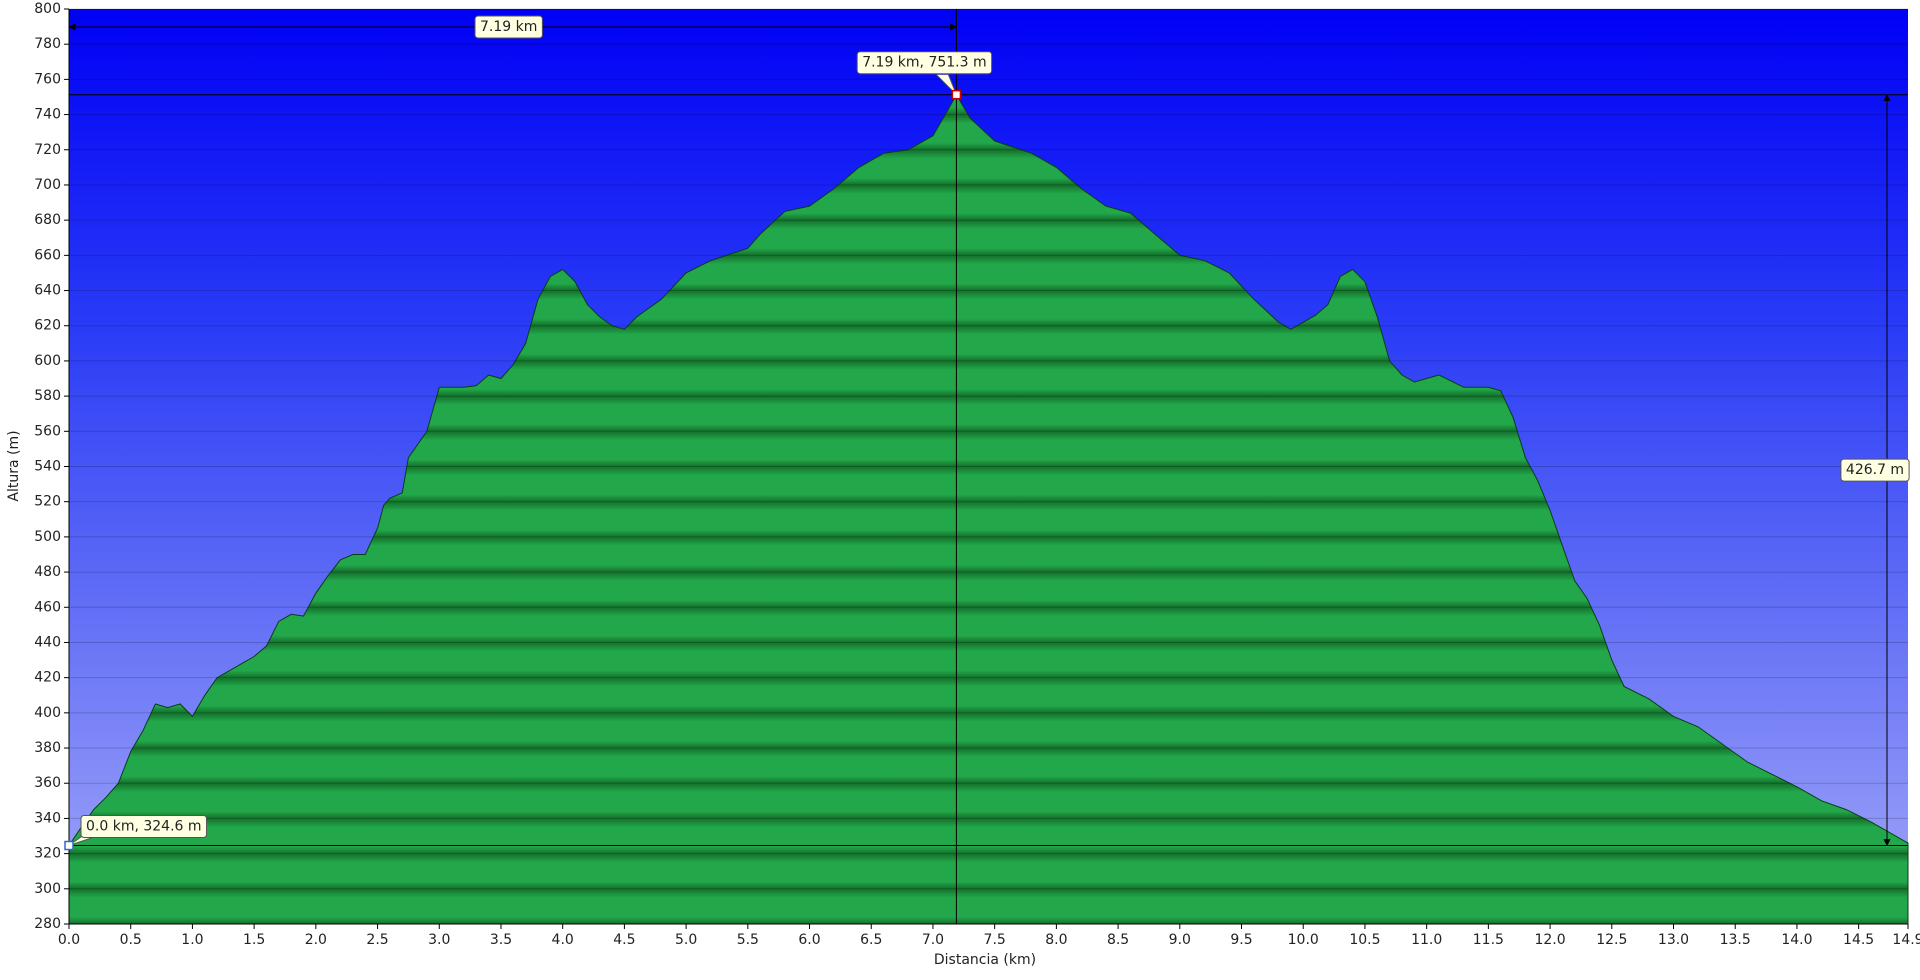 This screenshot has height=980, width=1920. What do you see at coordinates (47, 9) in the screenshot?
I see `y-tick-label: 800` at bounding box center [47, 9].